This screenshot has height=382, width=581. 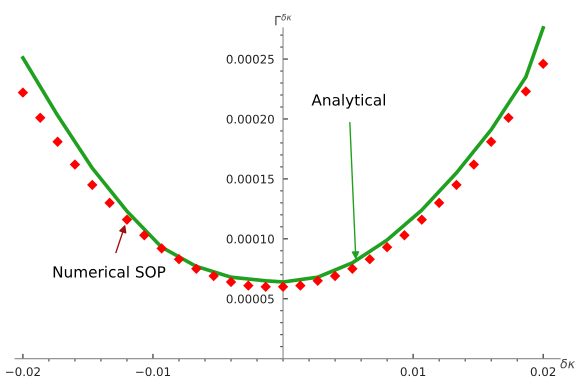 I want to click on x-tick-label: −0.01, so click(x=153, y=371).